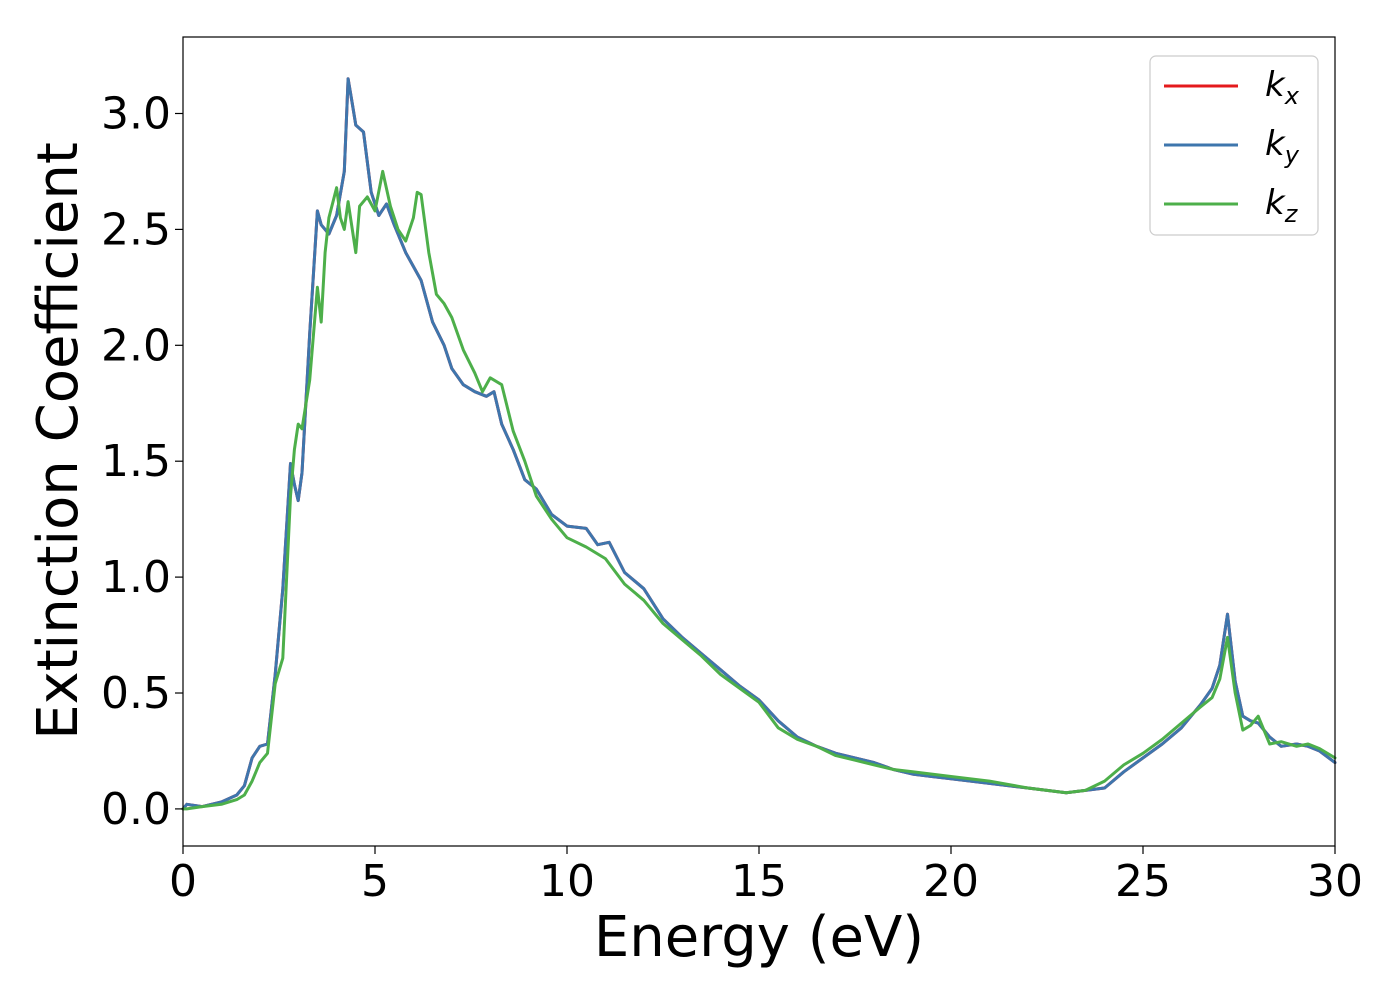 Image resolution: width=1400 pixels, height=1000 pixels. Describe the element at coordinates (375, 881) in the screenshot. I see `x-tick-label: 5` at that location.